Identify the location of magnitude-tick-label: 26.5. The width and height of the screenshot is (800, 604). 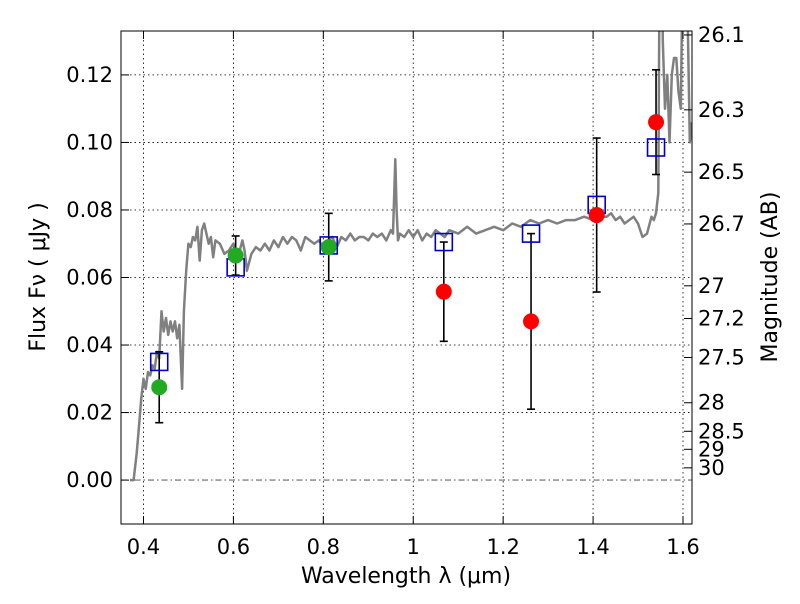
(721, 172).